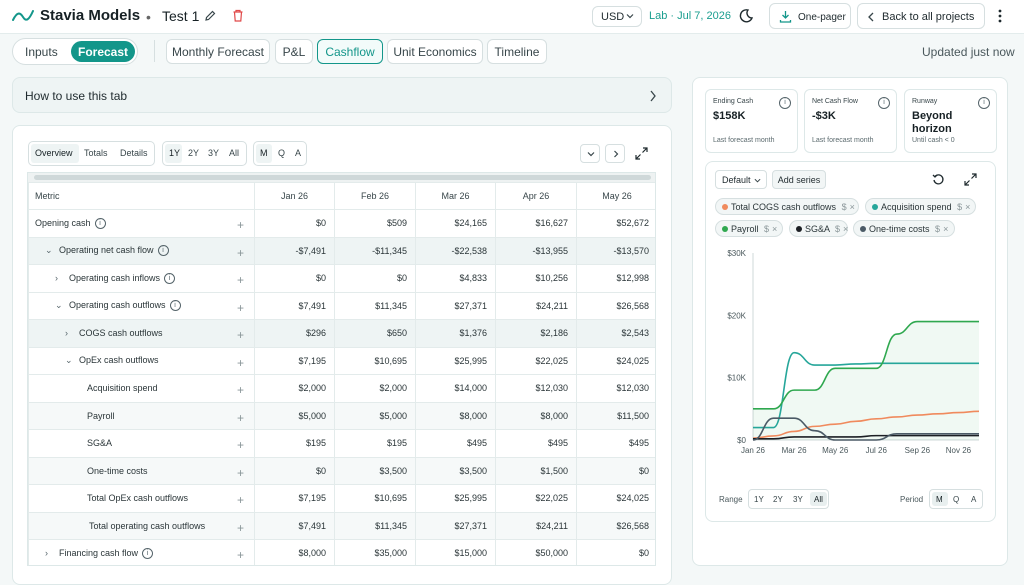 Image resolution: width=1024 pixels, height=585 pixels. I want to click on currency-select: USD, so click(617, 16).